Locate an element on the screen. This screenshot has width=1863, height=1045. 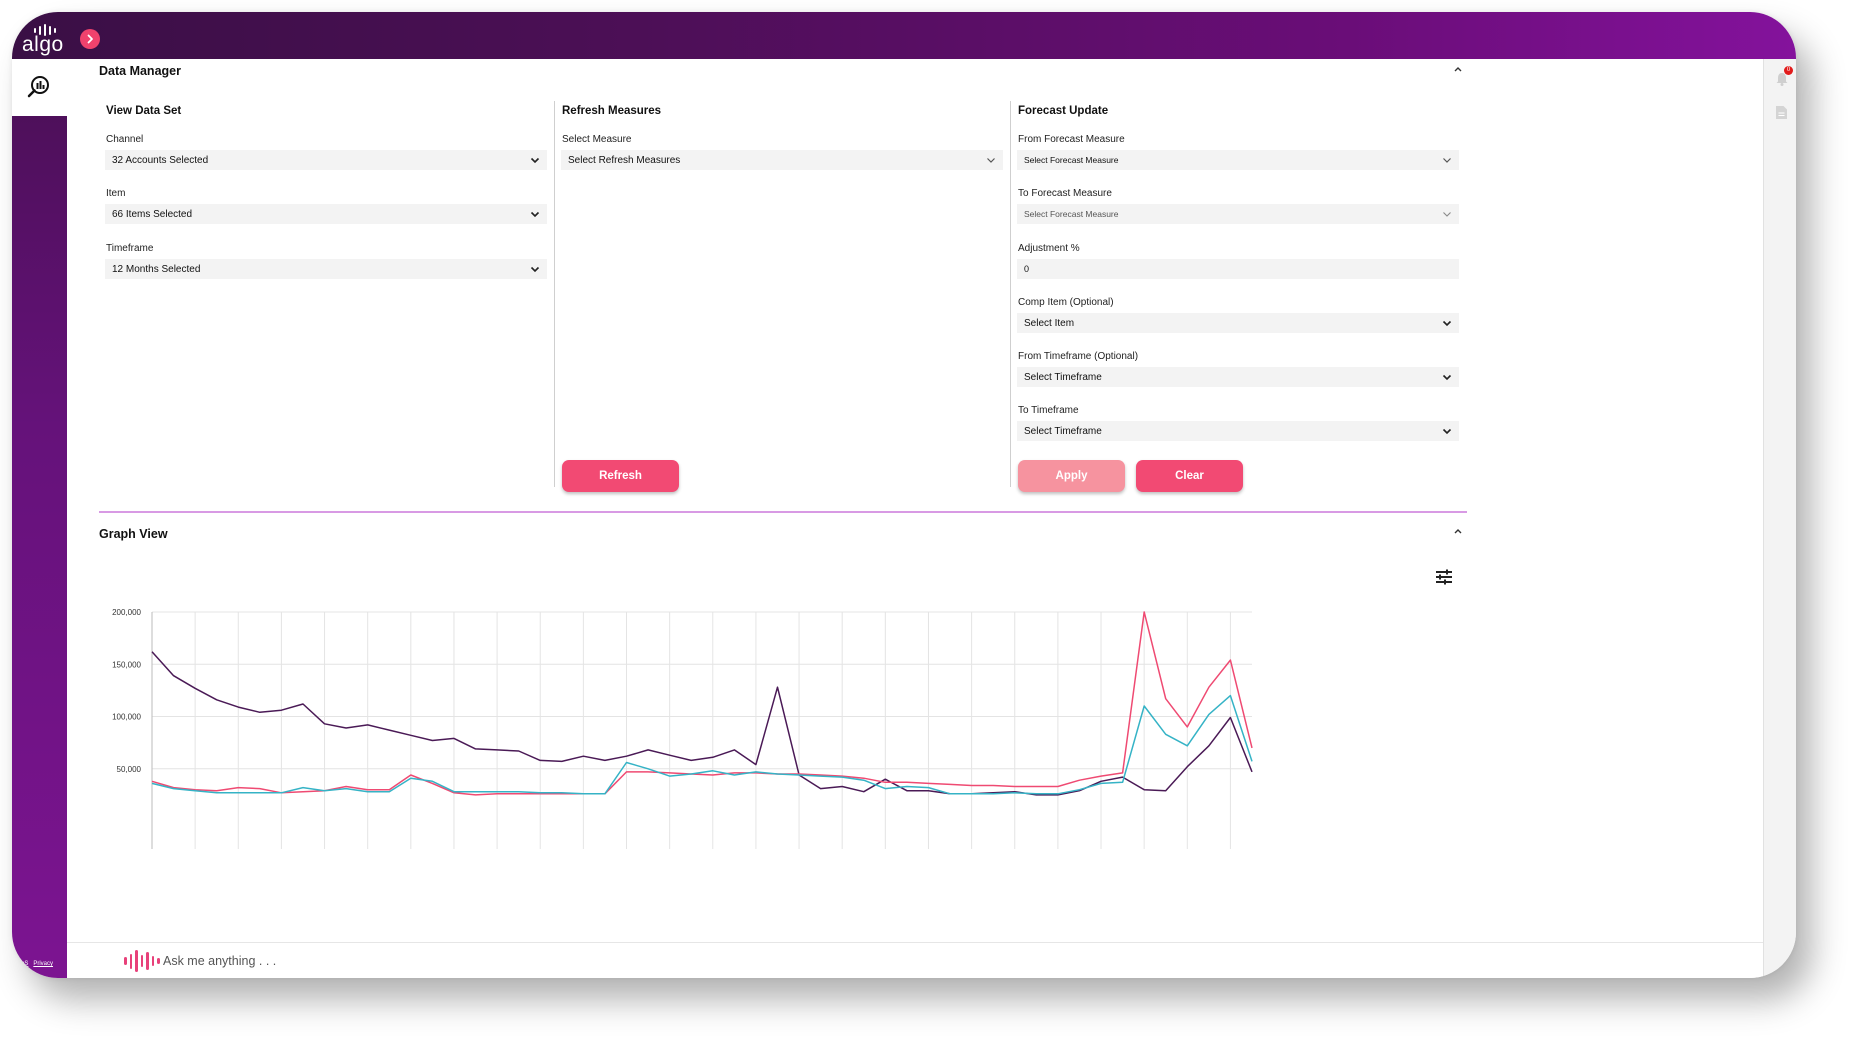
timeframe-label: Timeframe is located at coordinates (130, 248).